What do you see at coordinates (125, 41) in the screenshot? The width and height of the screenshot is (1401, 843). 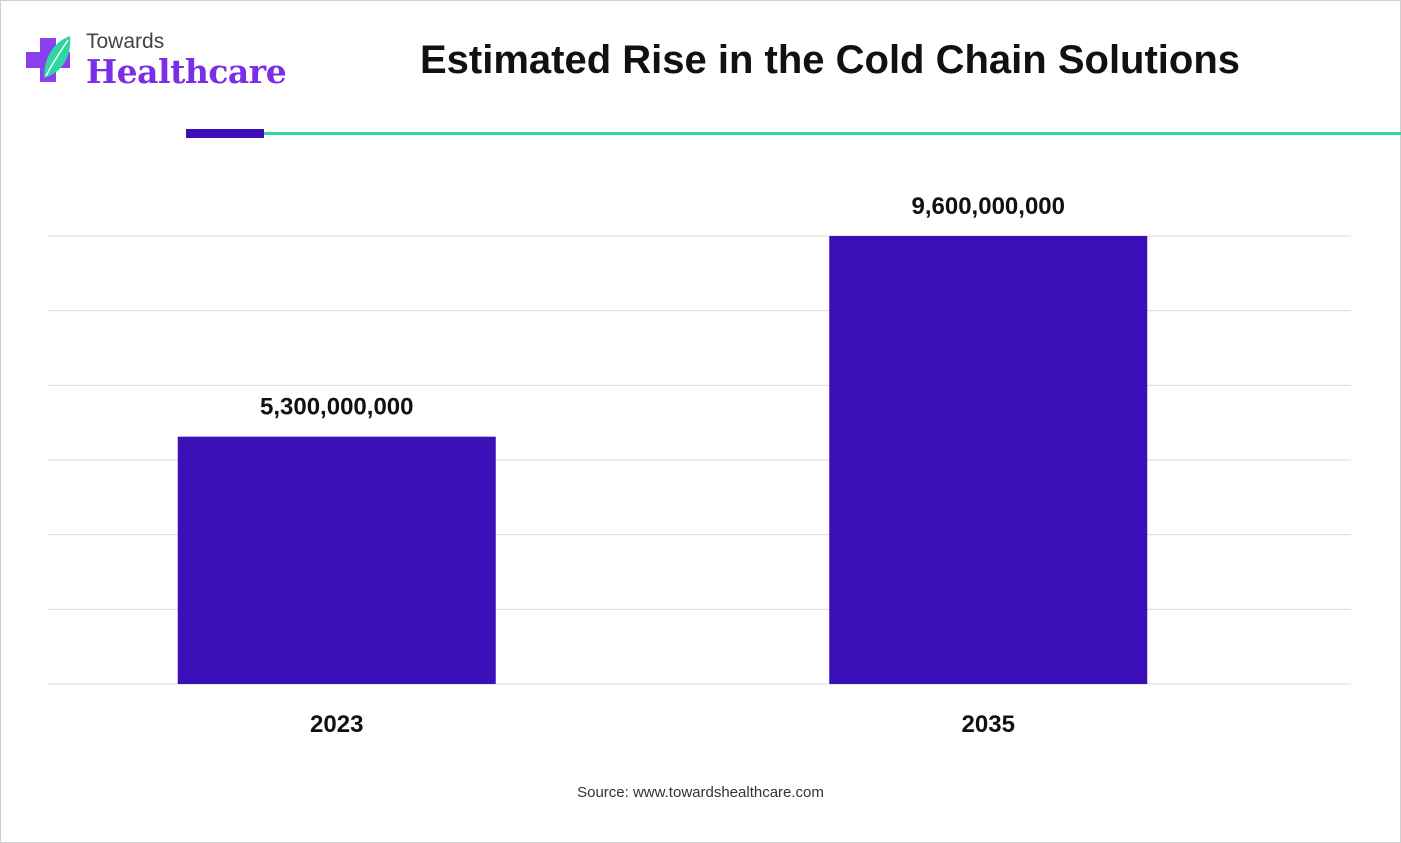 I see `brand-name-top: Towards` at bounding box center [125, 41].